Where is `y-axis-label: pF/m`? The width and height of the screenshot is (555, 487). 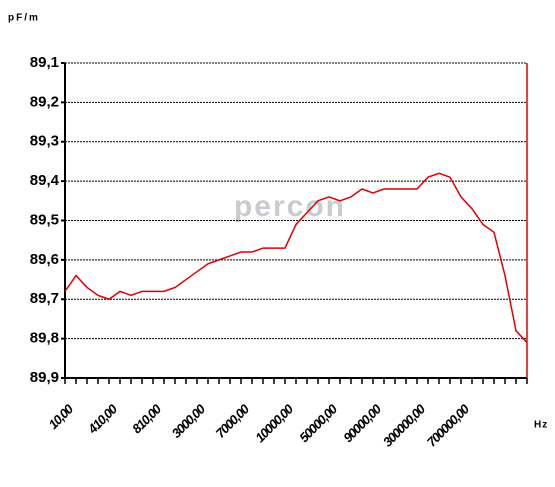
y-axis-label: pF/m is located at coordinates (24, 18).